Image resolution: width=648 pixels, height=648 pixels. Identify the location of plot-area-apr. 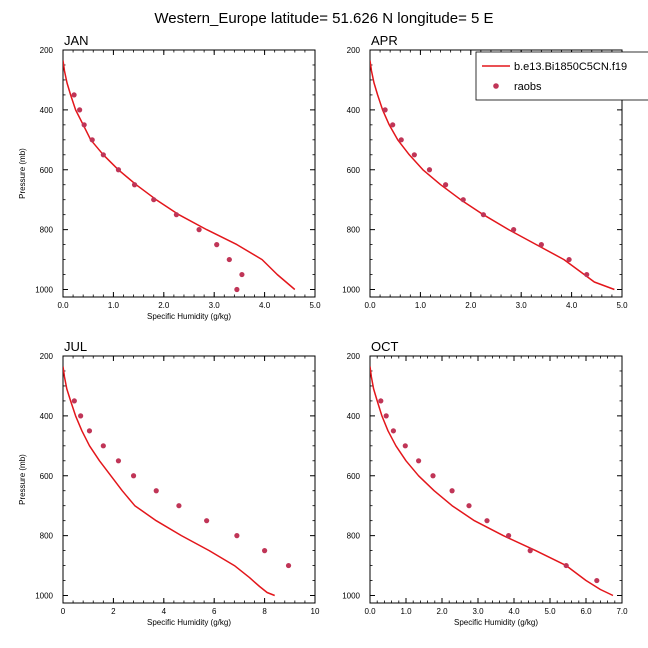
(492, 175).